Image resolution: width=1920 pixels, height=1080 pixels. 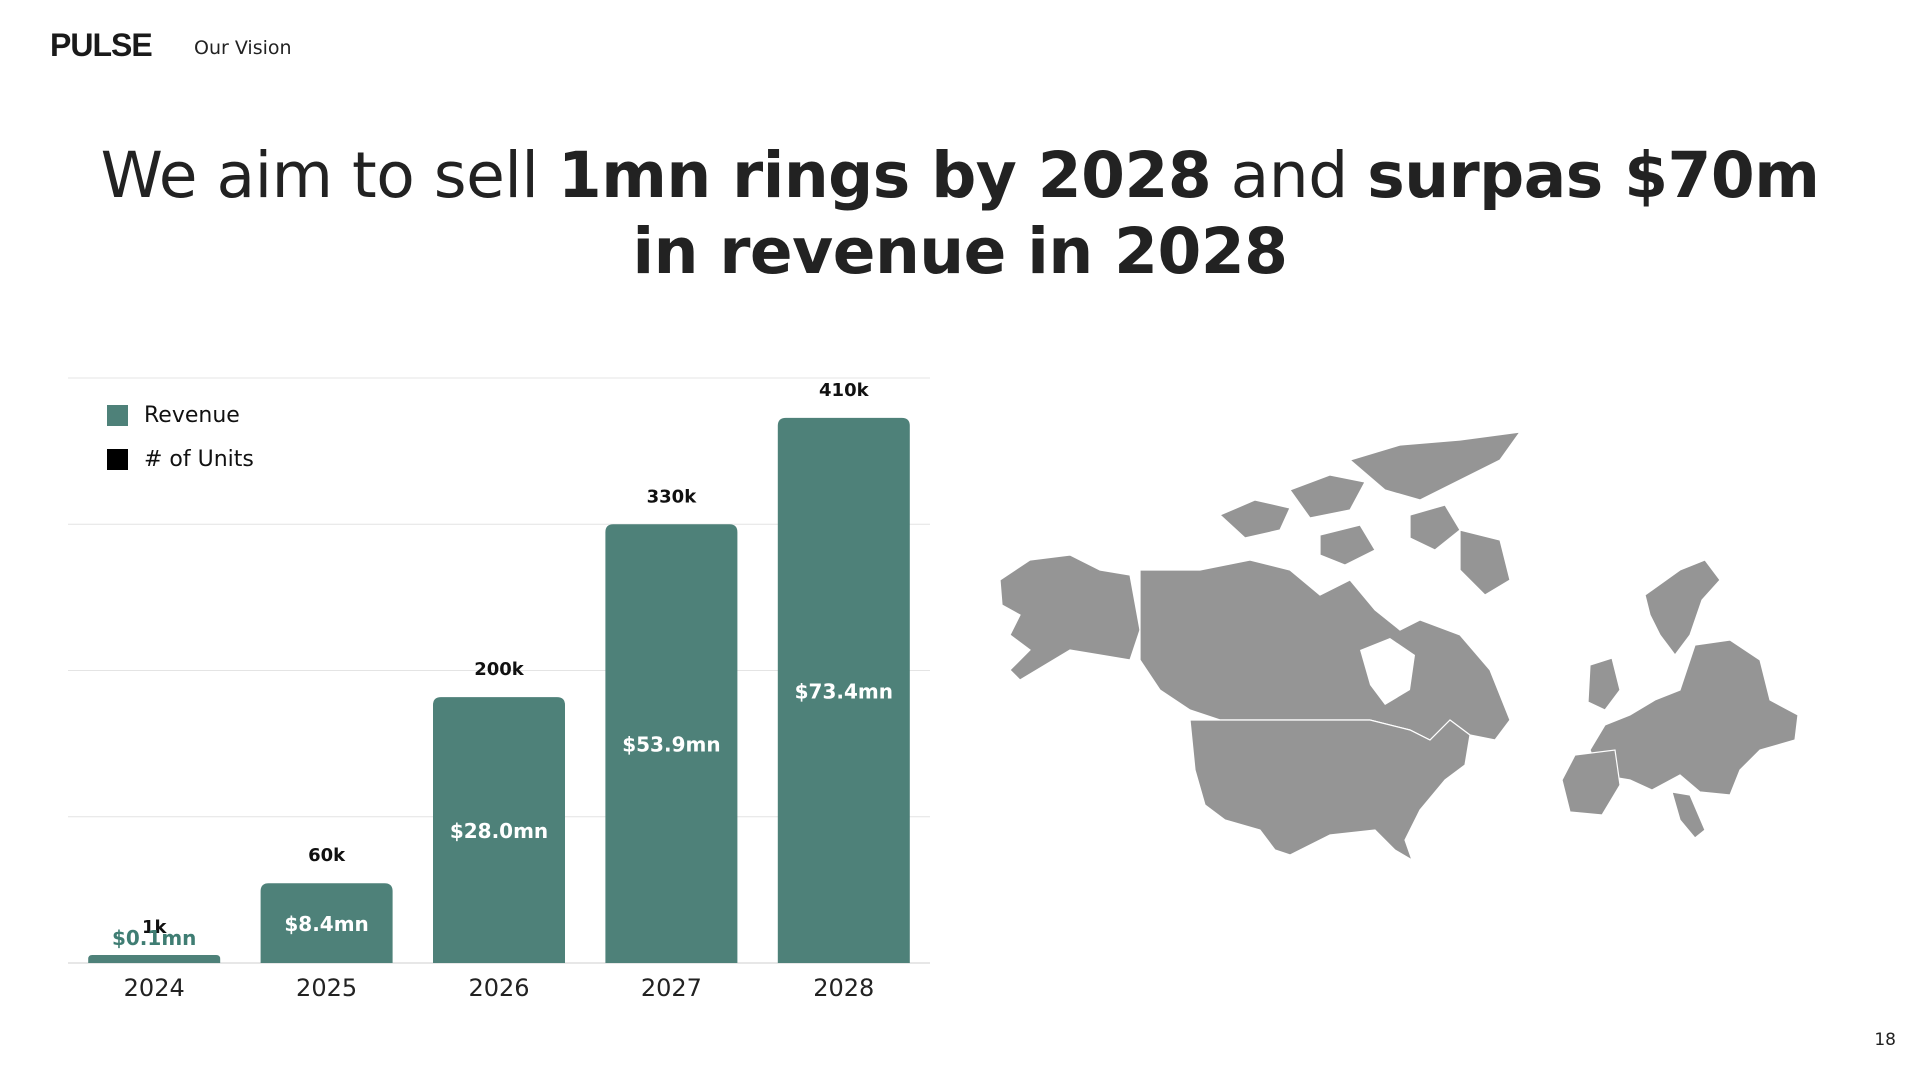 What do you see at coordinates (499, 669) in the screenshot?
I see `units-label-2026: 200k` at bounding box center [499, 669].